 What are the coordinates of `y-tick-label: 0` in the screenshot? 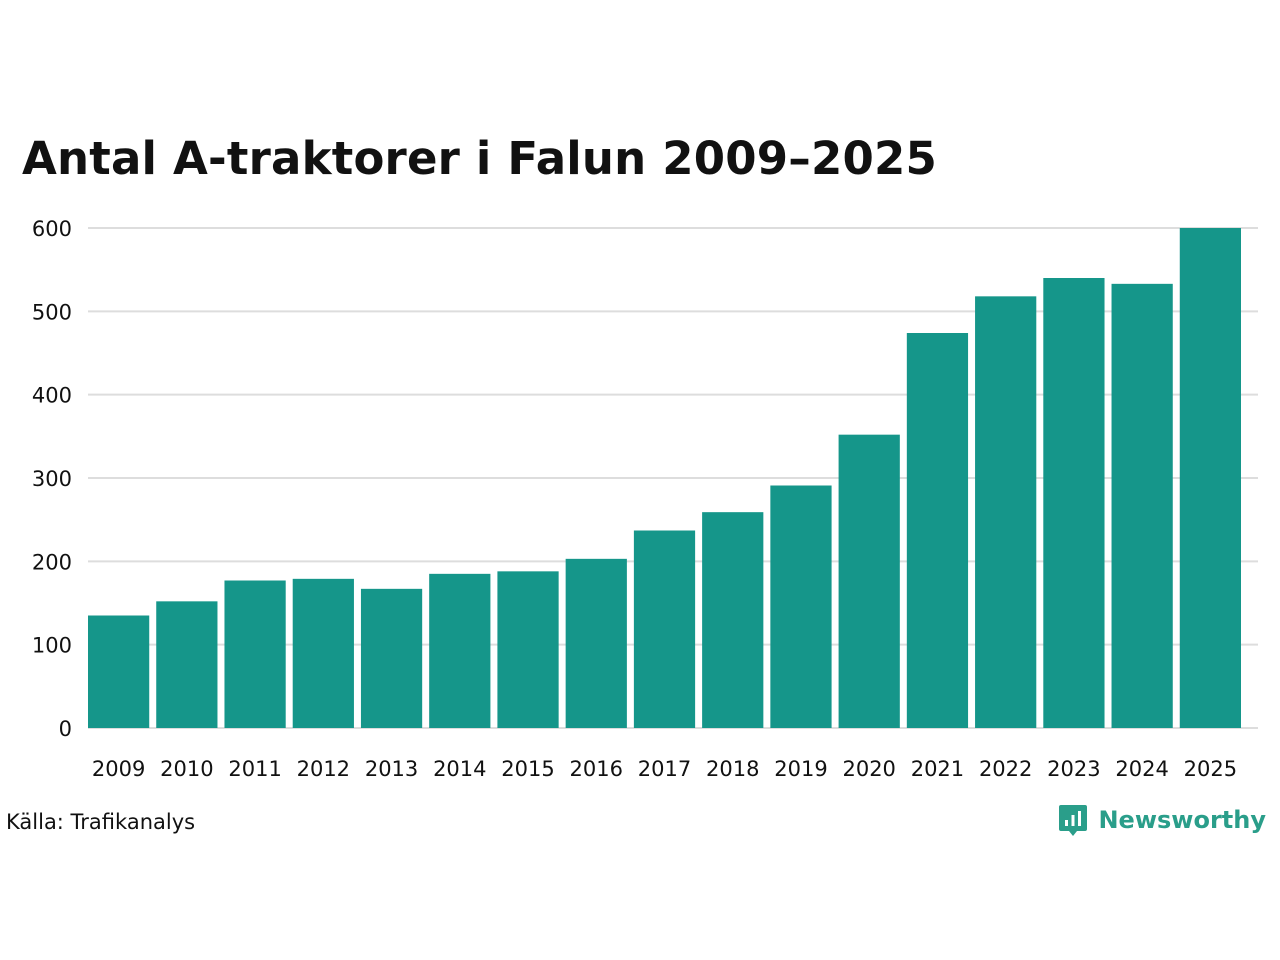 It's located at (65, 729).